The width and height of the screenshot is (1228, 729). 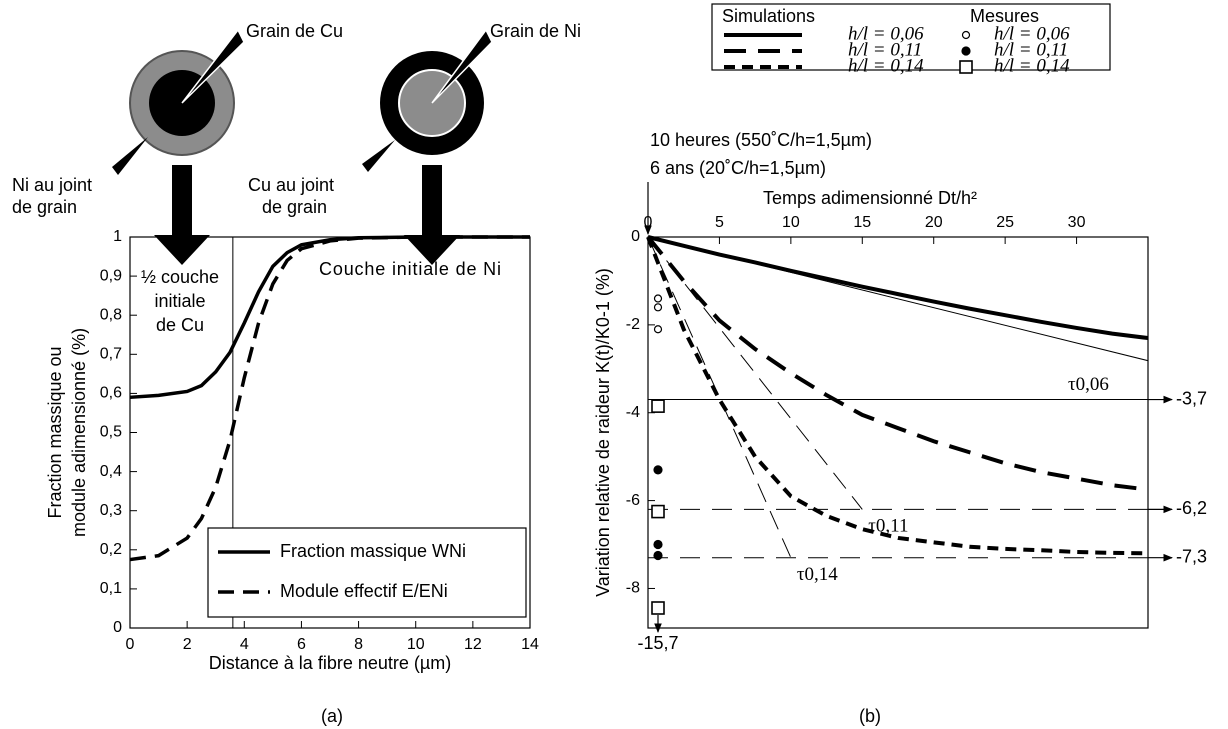 What do you see at coordinates (55, 432) in the screenshot?
I see `y-axis-label: Fraction massique ou` at bounding box center [55, 432].